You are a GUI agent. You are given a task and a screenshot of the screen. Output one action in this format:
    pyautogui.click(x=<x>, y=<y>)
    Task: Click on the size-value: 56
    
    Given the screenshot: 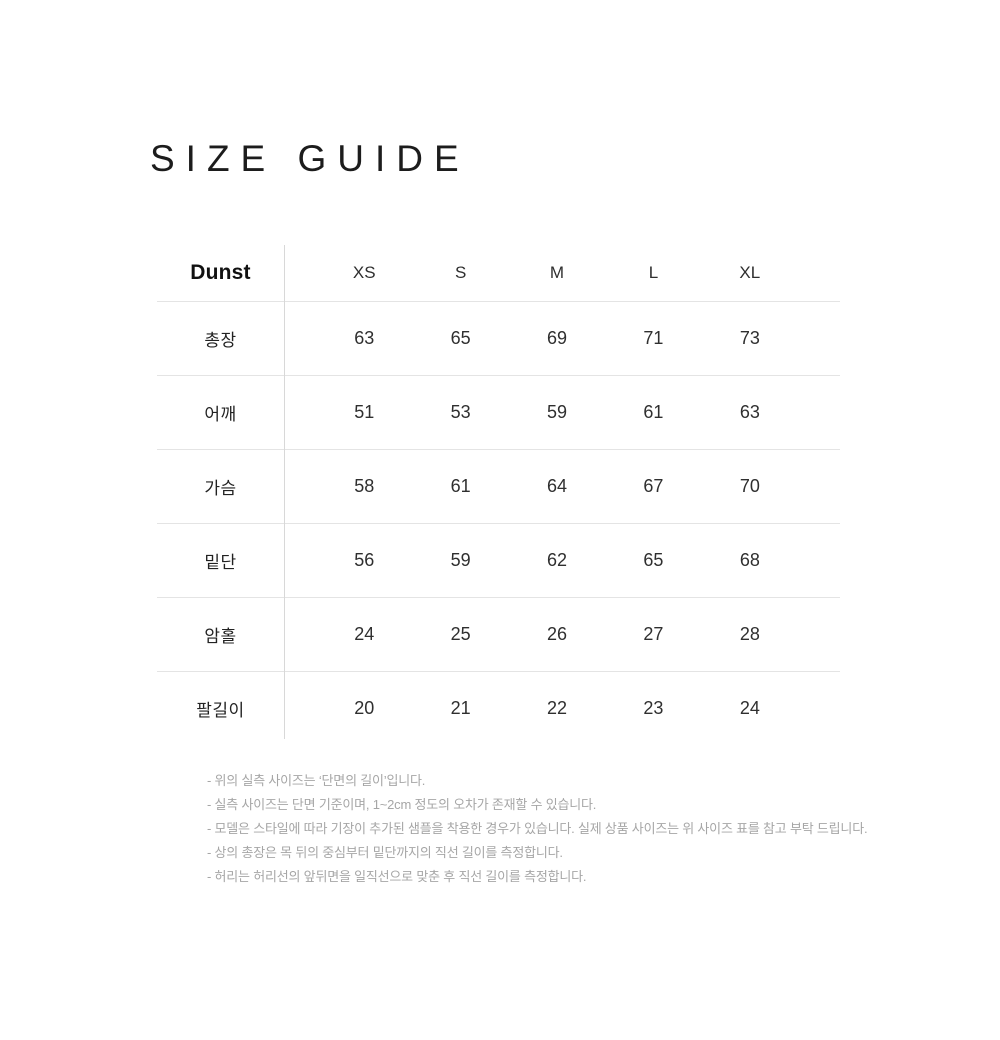 What is the action you would take?
    pyautogui.click(x=364, y=560)
    